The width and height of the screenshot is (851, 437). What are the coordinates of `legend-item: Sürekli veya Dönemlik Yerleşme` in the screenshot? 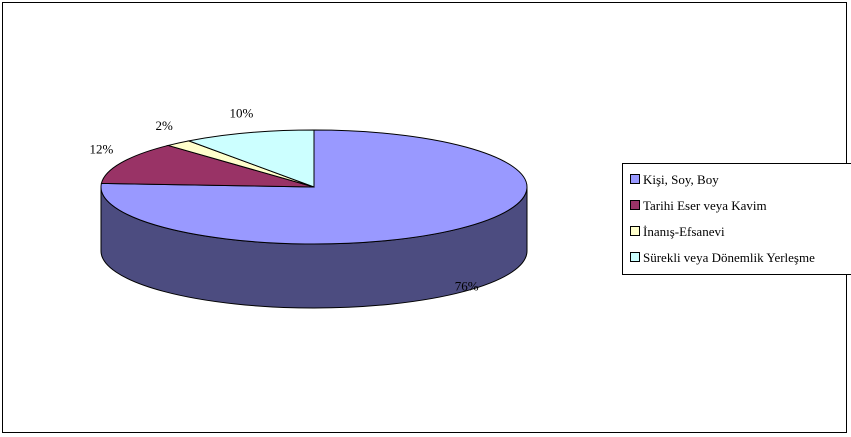 It's located at (722, 258).